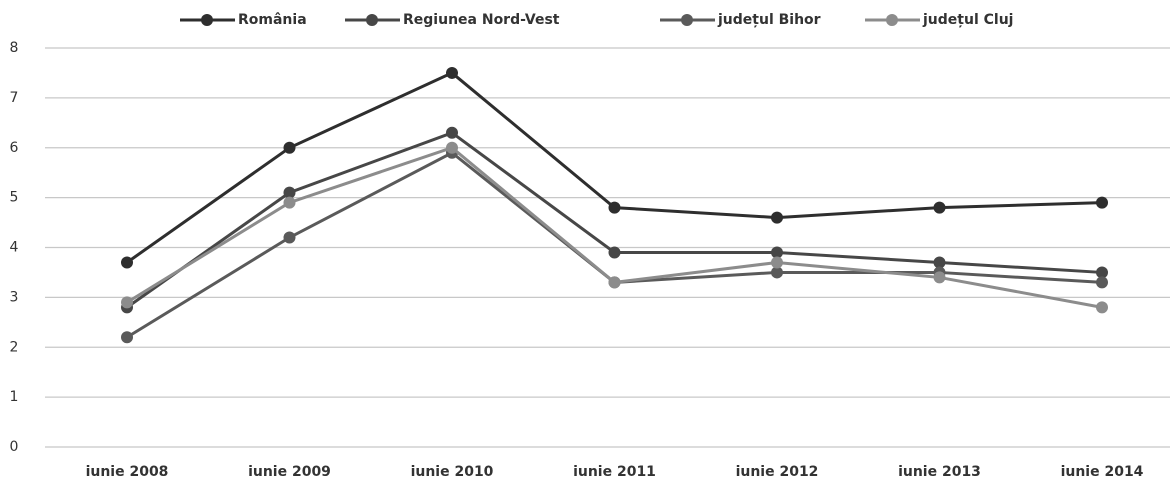 This screenshot has height=482, width=1173. What do you see at coordinates (14, 98) in the screenshot?
I see `y-tick-label: 7` at bounding box center [14, 98].